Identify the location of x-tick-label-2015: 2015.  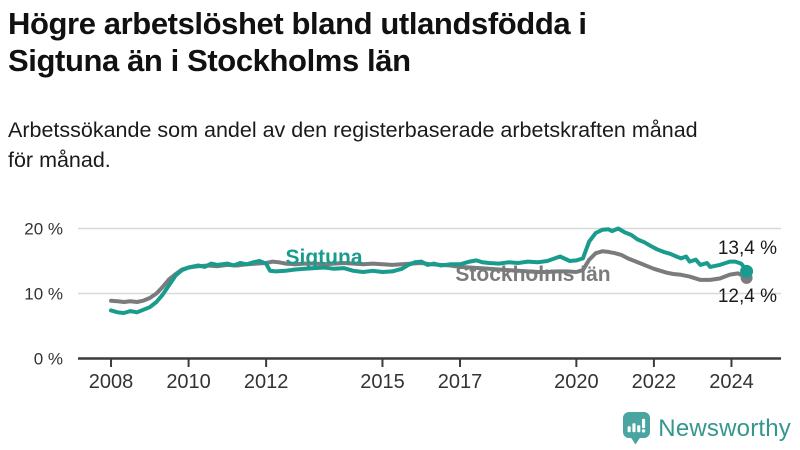
(382, 382).